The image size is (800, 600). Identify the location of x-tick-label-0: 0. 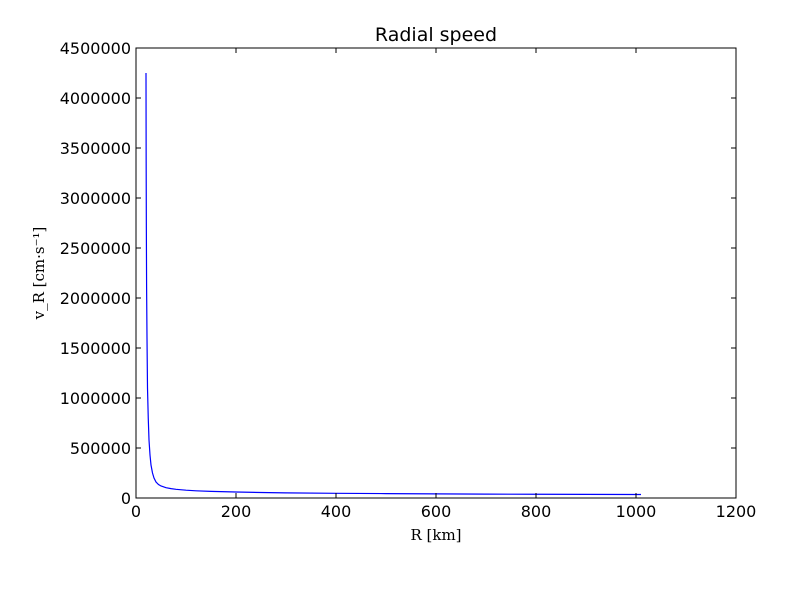
(136, 511).